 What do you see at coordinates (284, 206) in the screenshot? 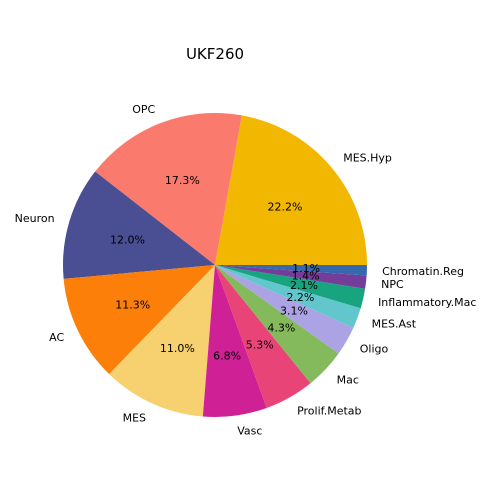
I see `pct-mes-hyp: 22.2%` at bounding box center [284, 206].